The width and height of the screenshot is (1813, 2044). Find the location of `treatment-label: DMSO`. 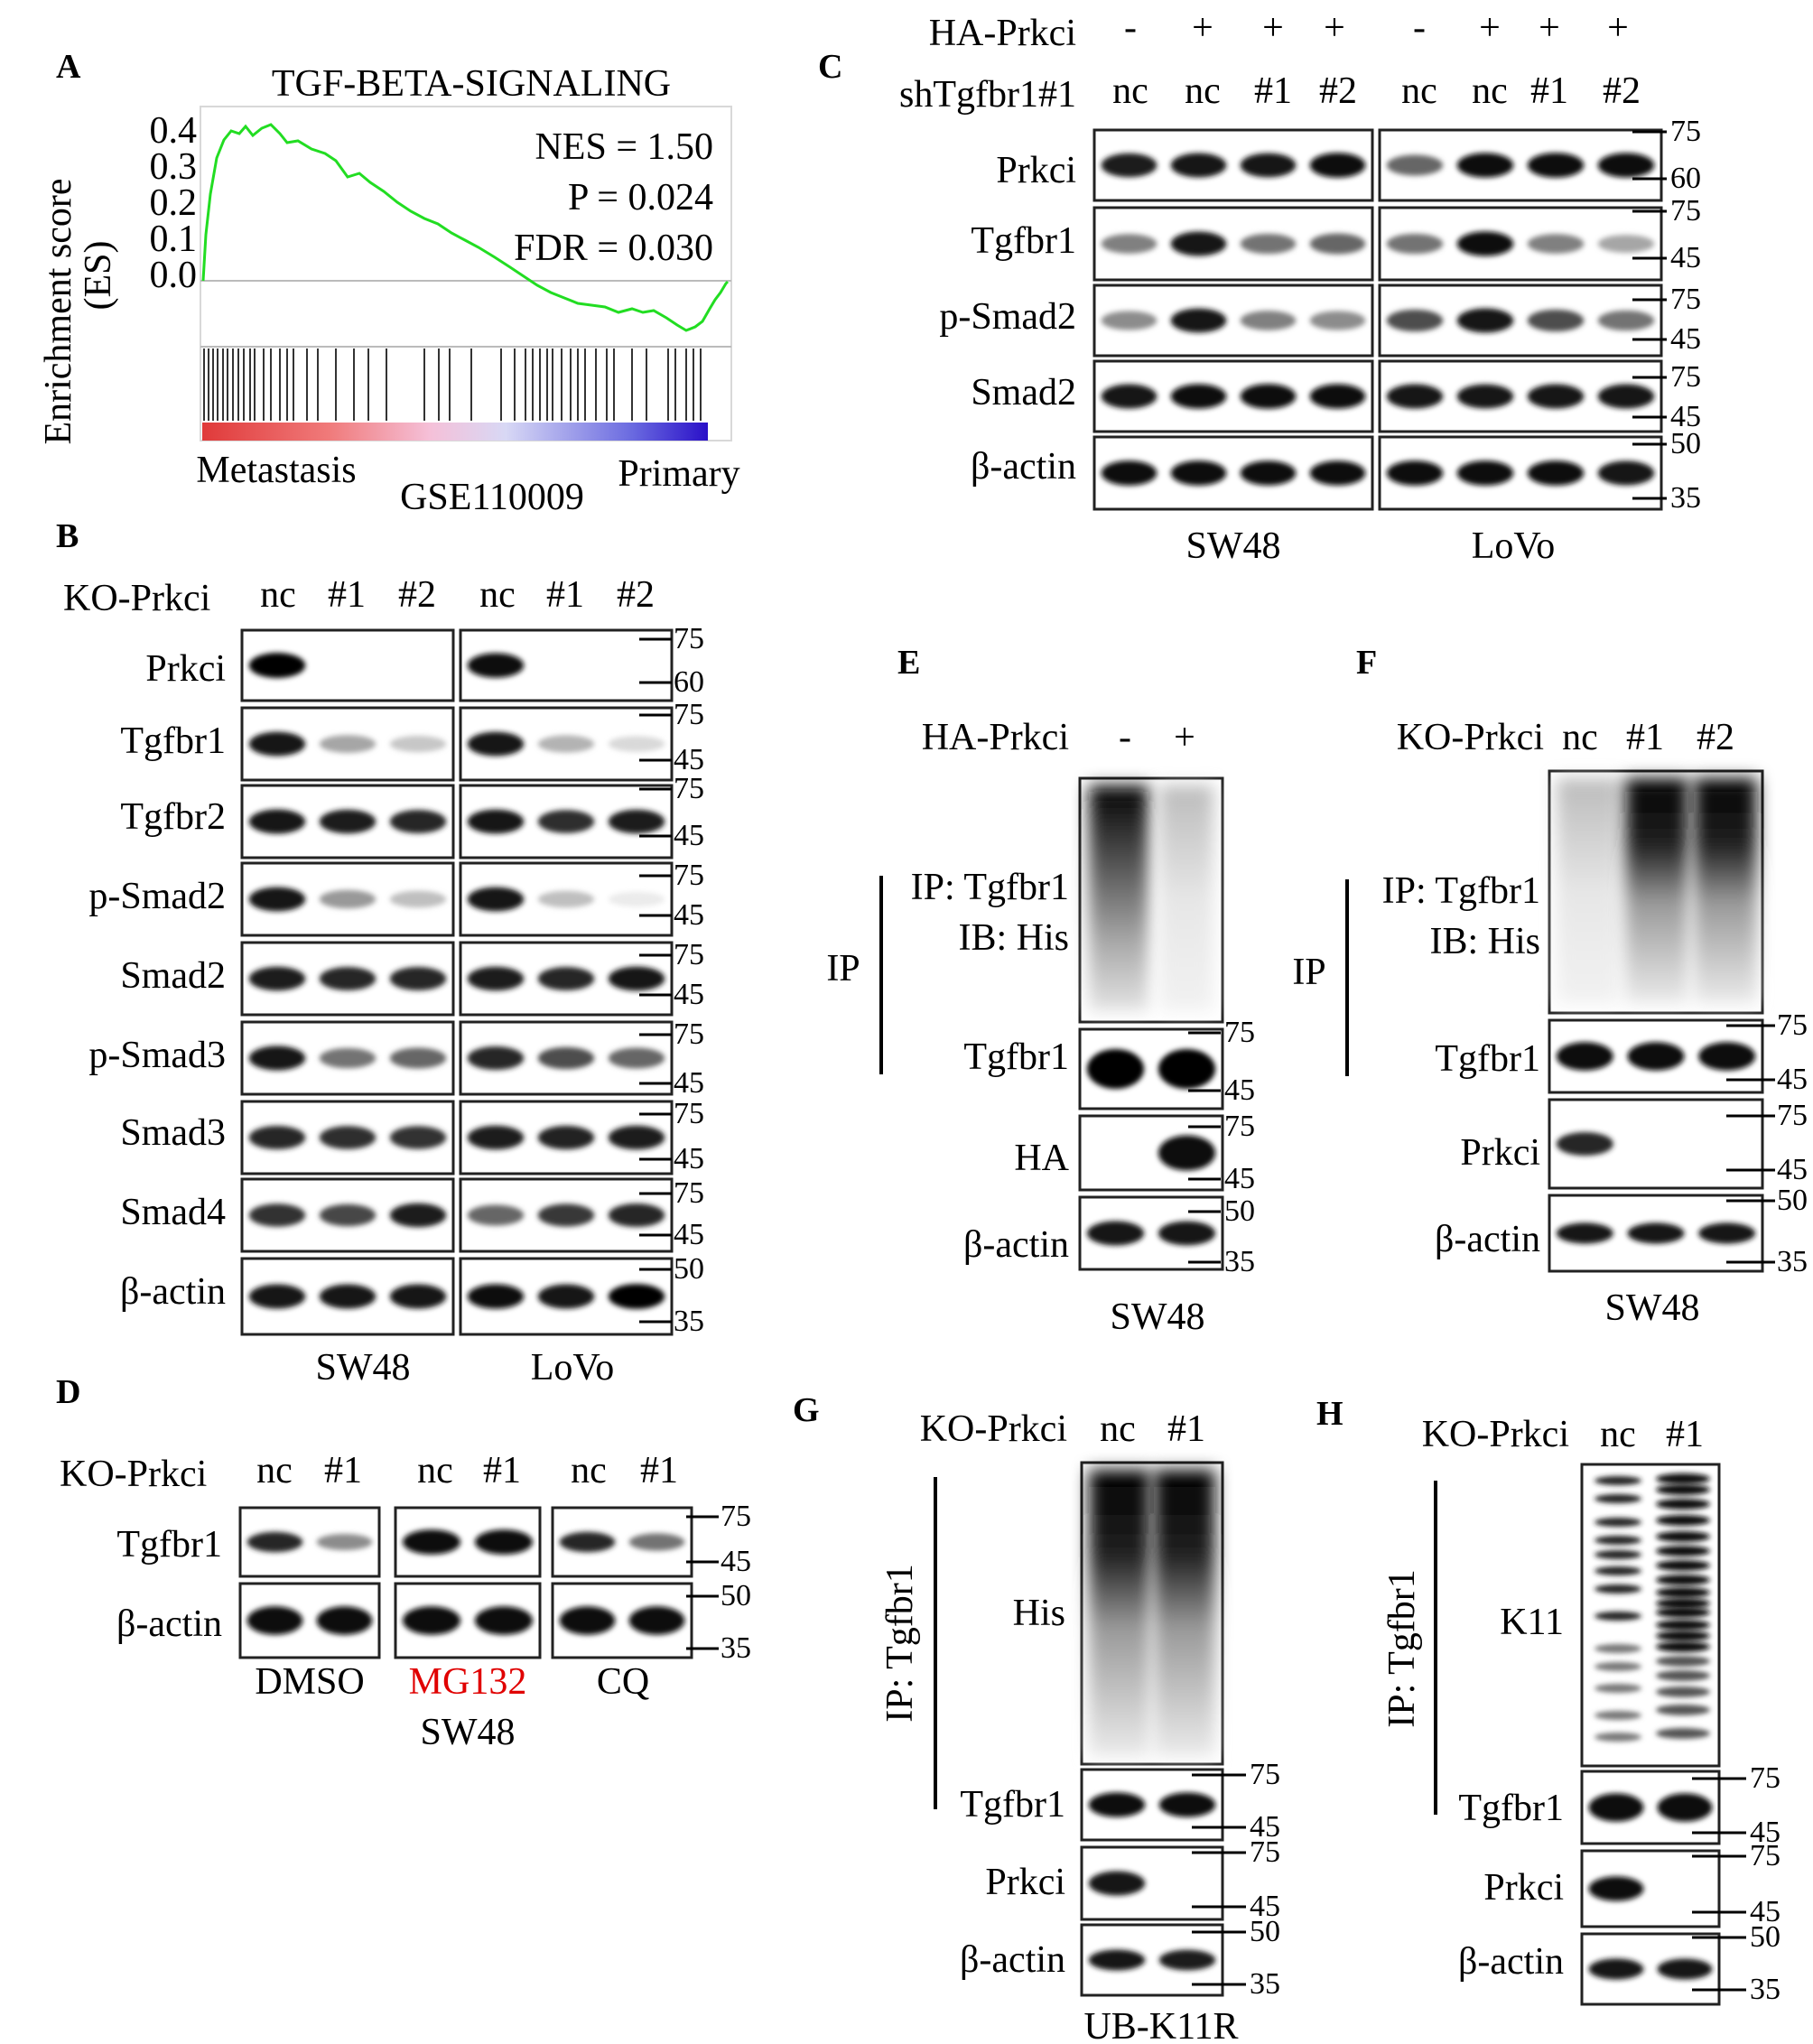

treatment-label: DMSO is located at coordinates (309, 1682).